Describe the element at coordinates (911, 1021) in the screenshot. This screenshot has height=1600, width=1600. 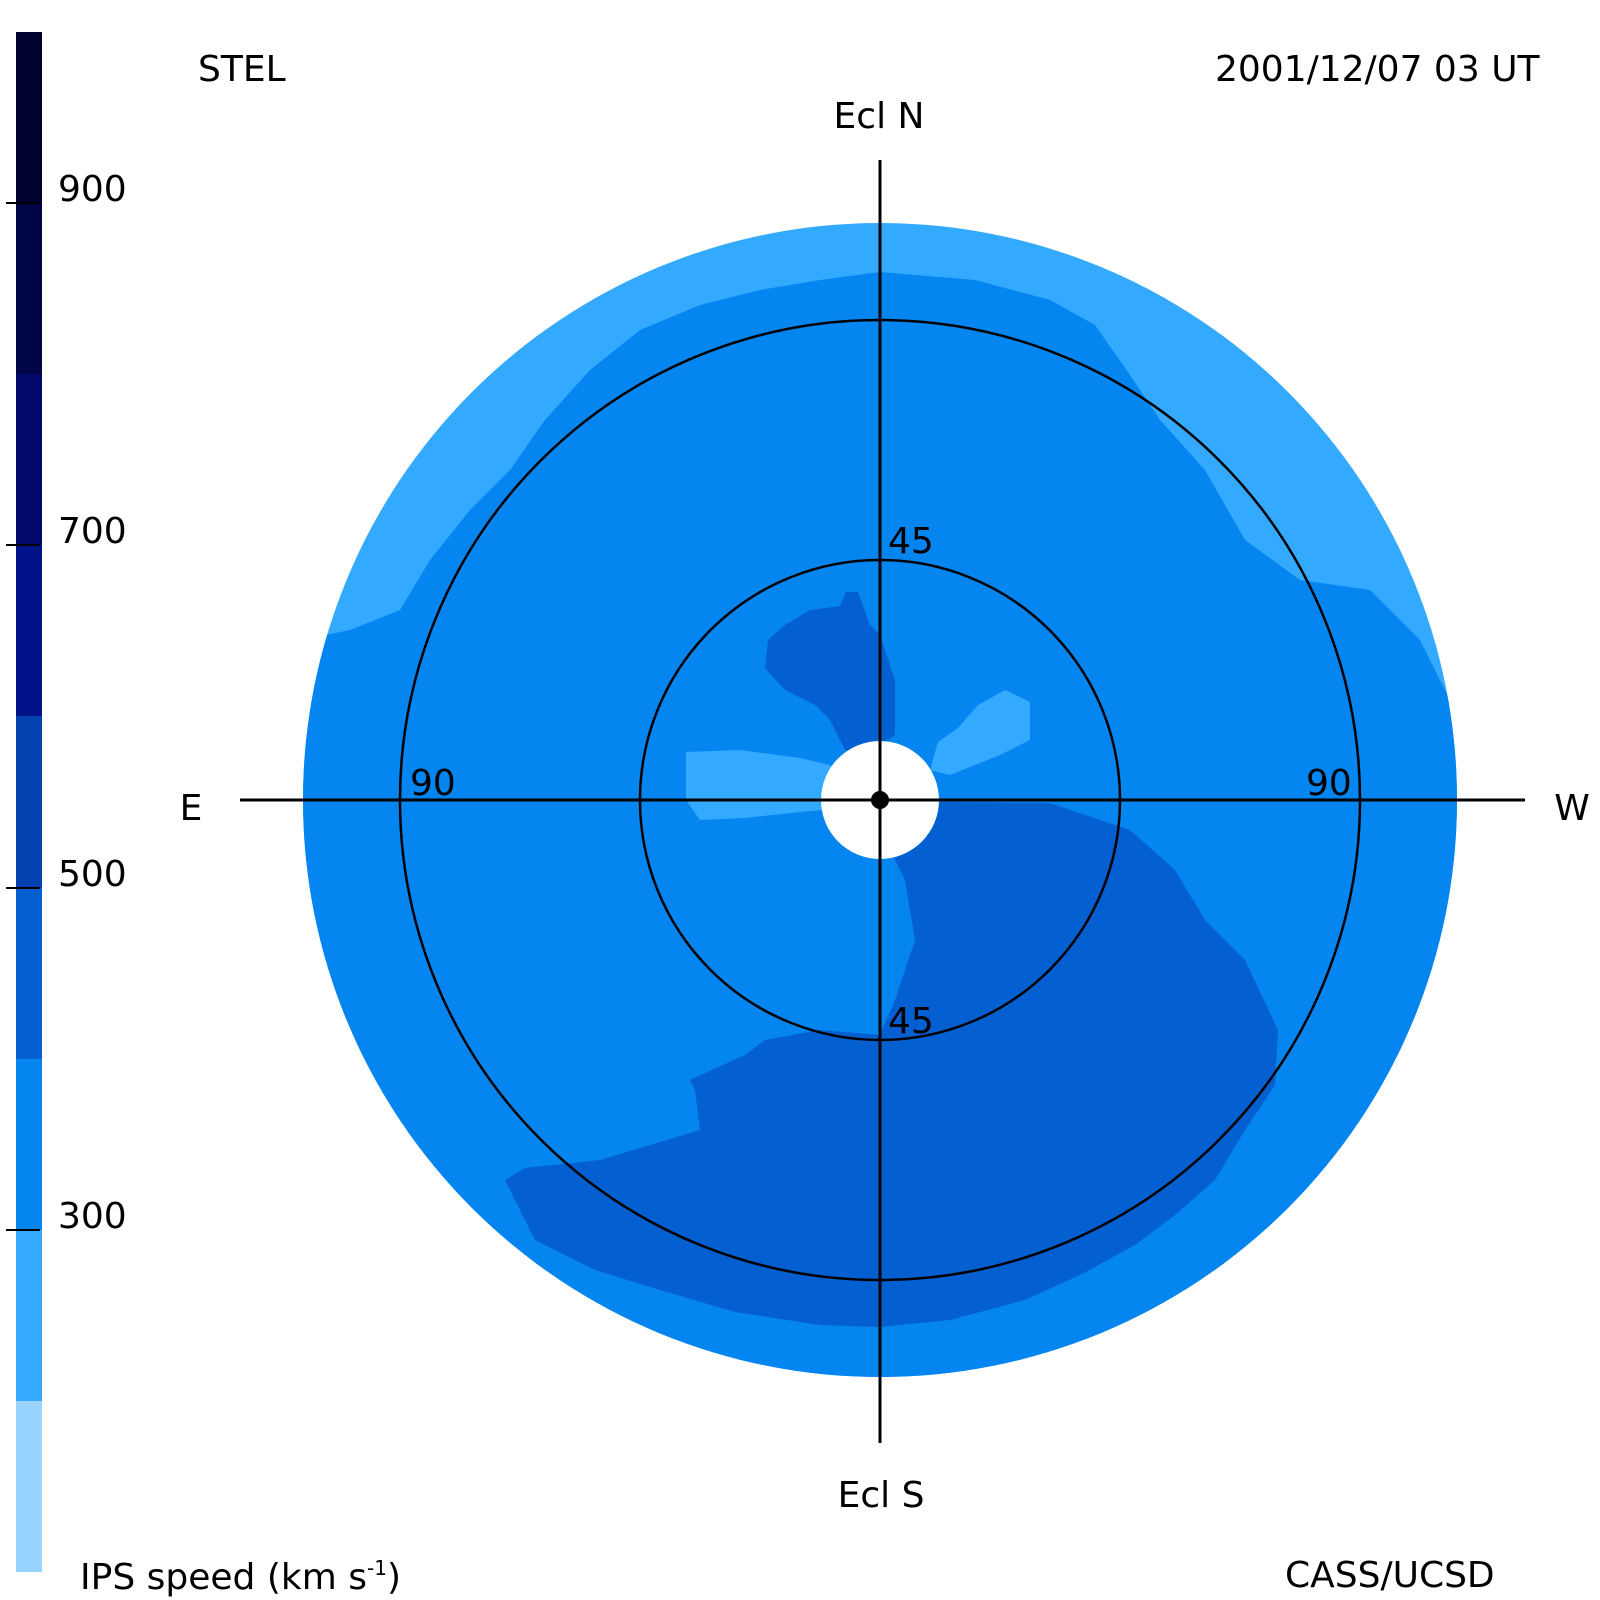
I see `ring-label-south-45: 45` at that location.